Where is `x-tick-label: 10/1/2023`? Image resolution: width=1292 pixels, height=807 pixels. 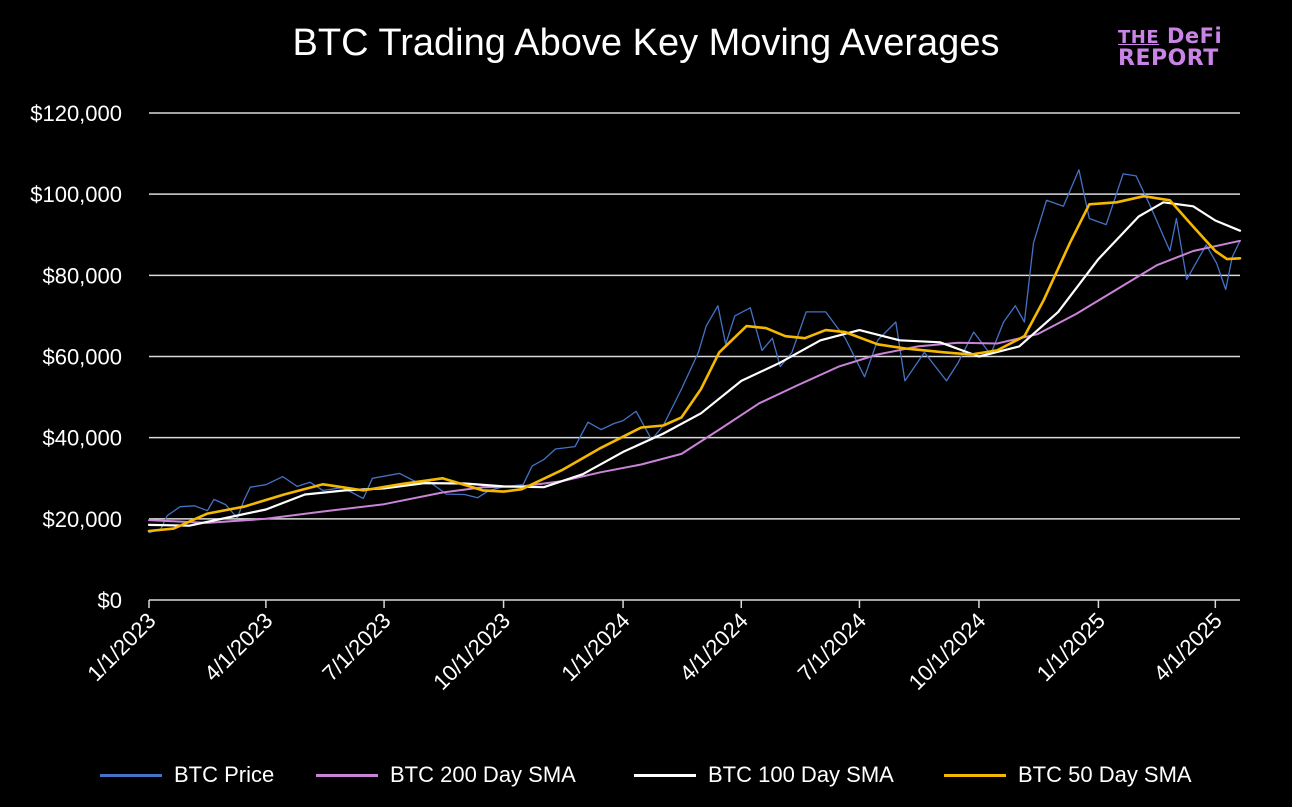 x-tick-label: 10/1/2023 is located at coordinates (471, 651).